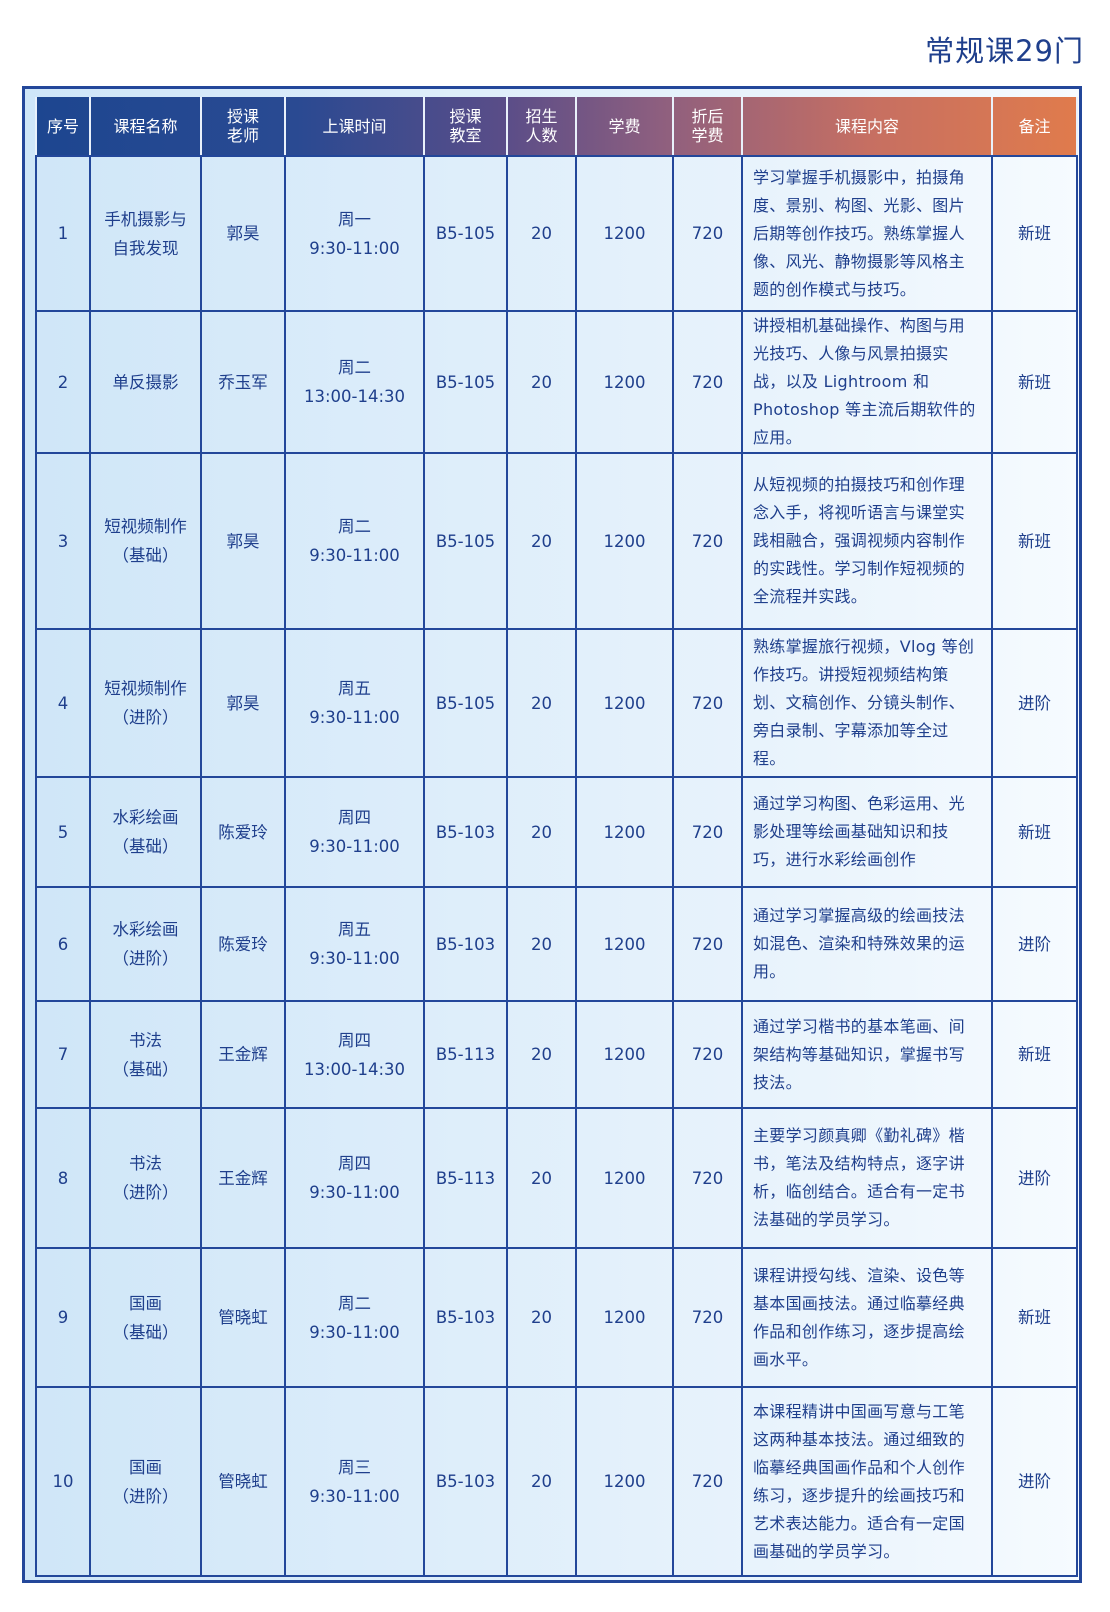  I want to click on table-header: 序号 课程名称 授课 老师 上课时间 授课 教室 招生 人数 学费 折后 学费 课程内容 备注, so click(556, 127).